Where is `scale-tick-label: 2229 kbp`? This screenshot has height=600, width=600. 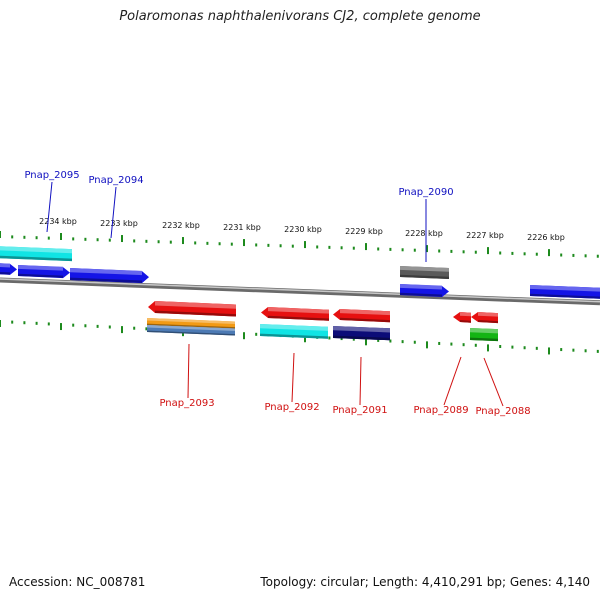
scale-tick-label: 2229 kbp is located at coordinates (364, 231).